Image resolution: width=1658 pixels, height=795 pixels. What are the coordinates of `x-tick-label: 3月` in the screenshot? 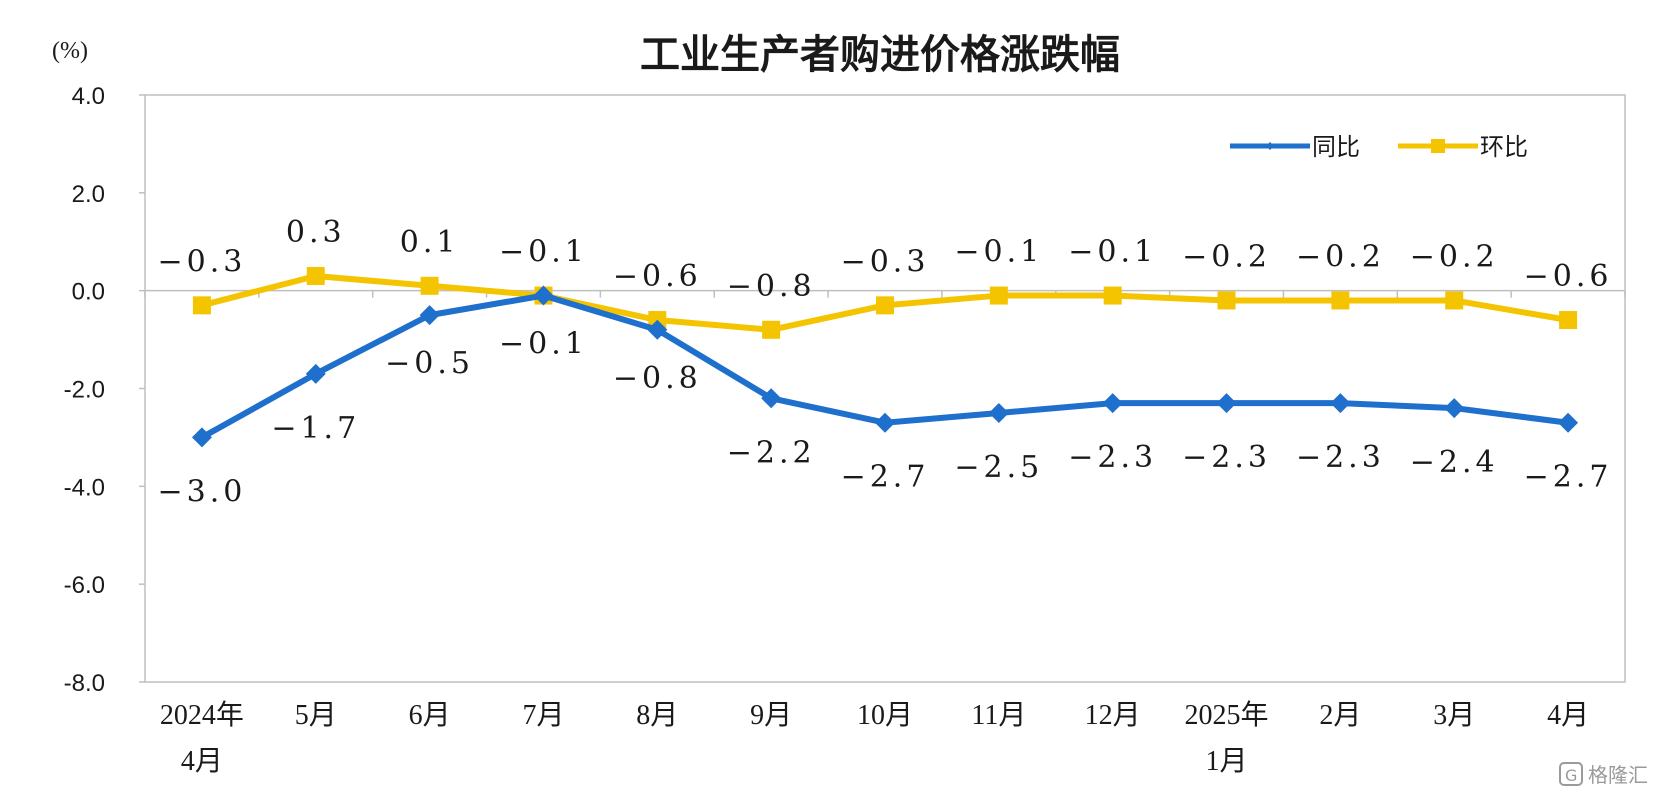 It's located at (1454, 715).